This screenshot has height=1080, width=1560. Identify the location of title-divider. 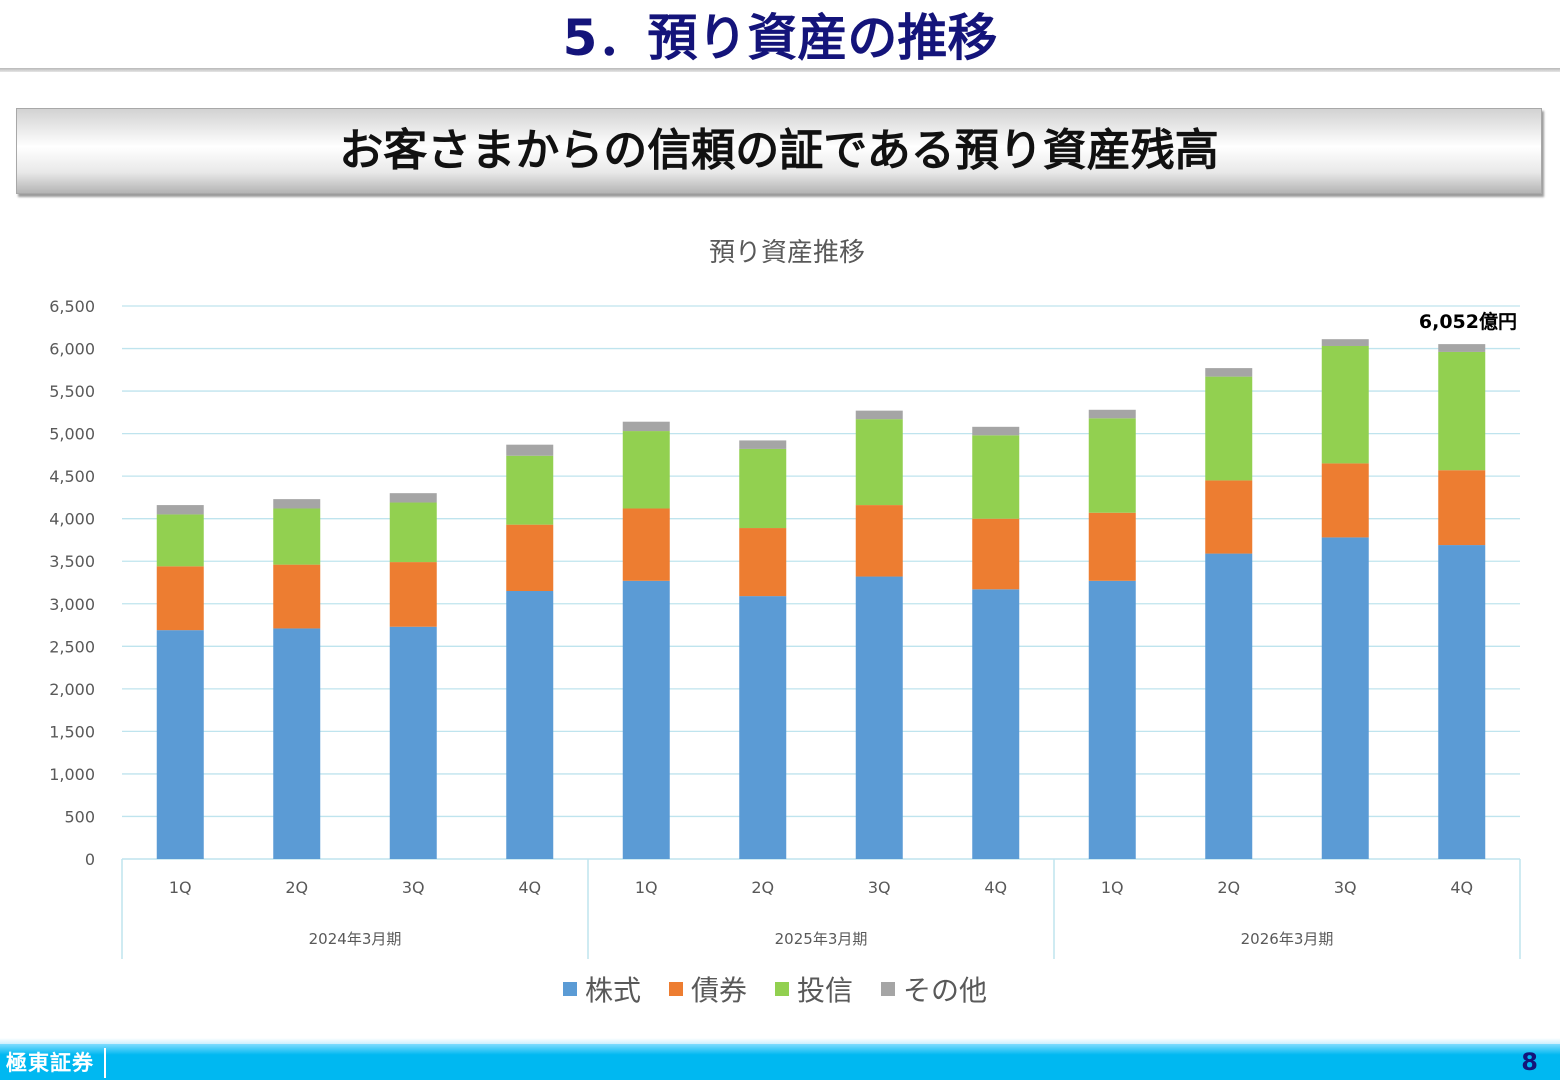
(780, 70).